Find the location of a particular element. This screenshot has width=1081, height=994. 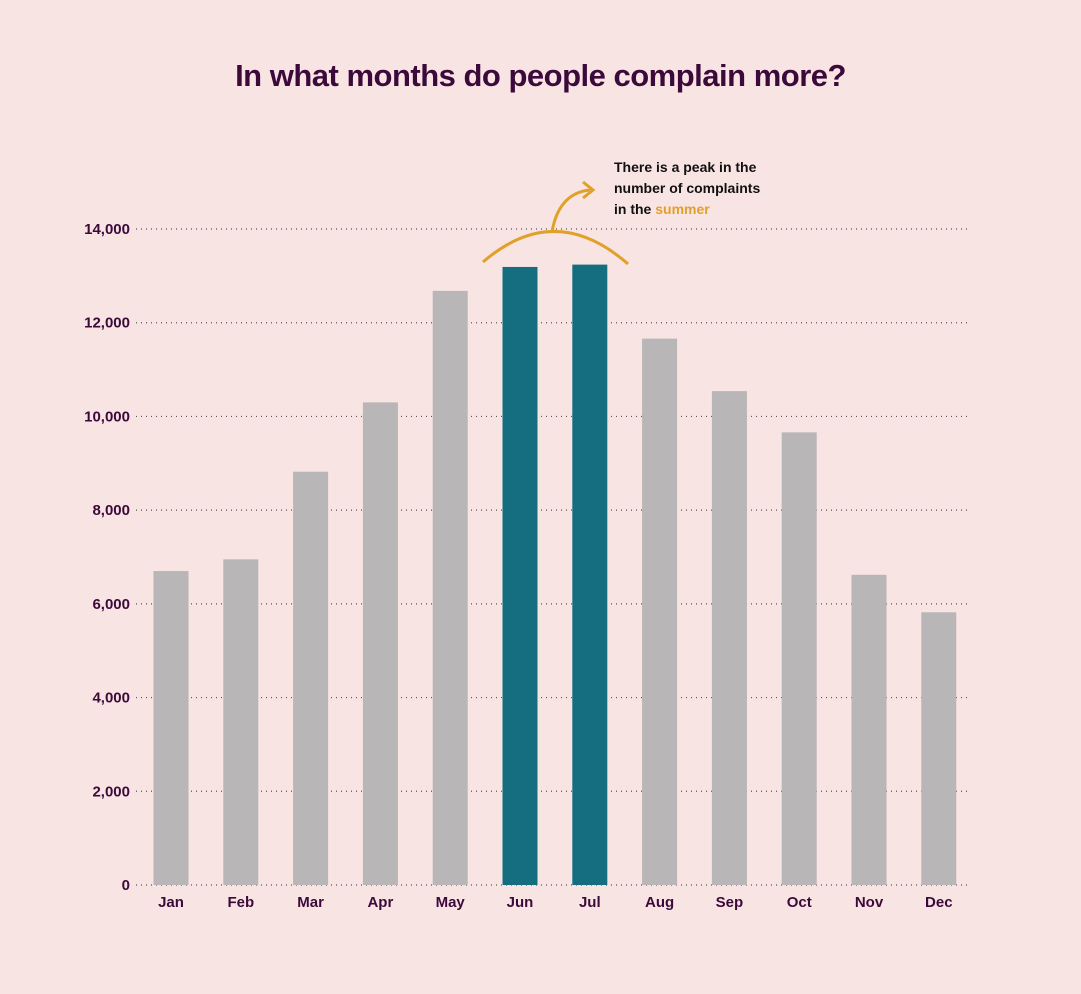

y-tick-label: 2,000 is located at coordinates (111, 791).